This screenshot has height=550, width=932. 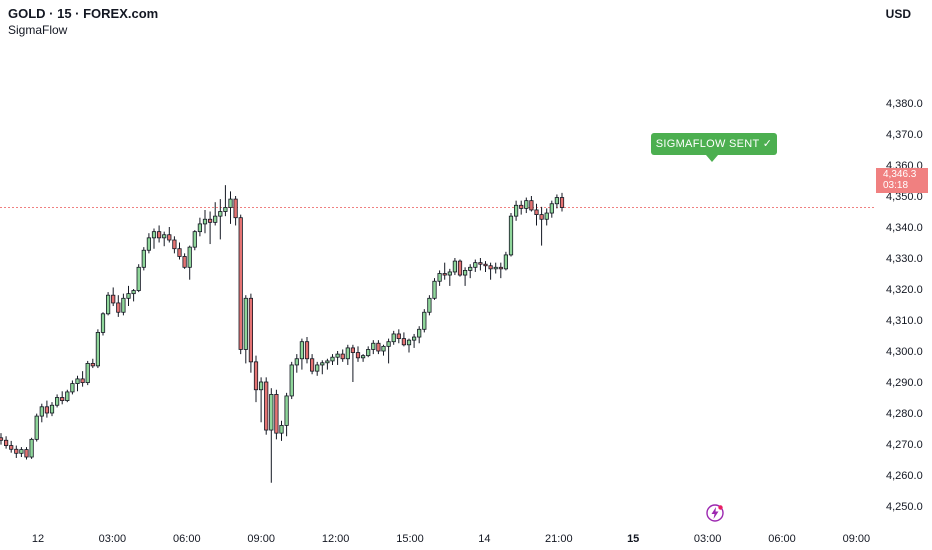 I want to click on tradingview-lightning-icon, so click(x=715, y=513).